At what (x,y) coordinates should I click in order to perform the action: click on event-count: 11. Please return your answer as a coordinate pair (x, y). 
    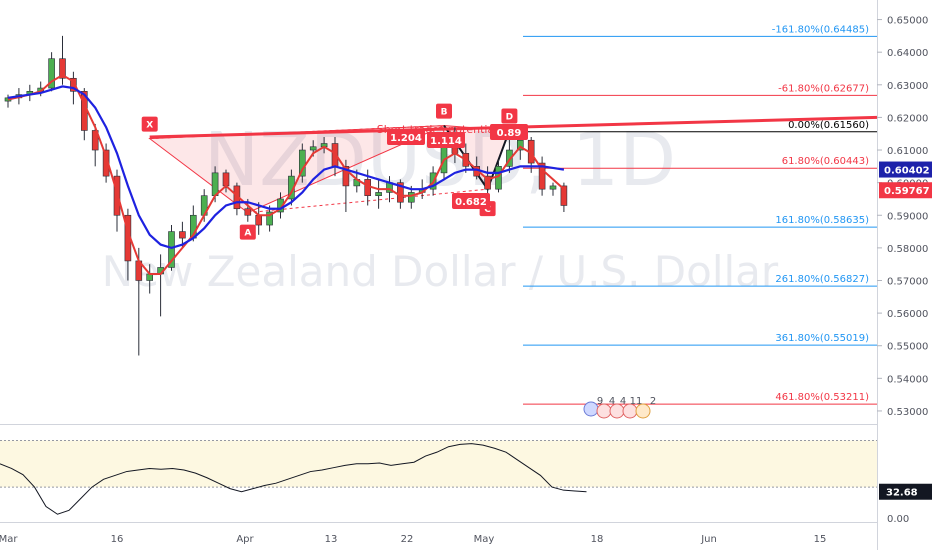
    Looking at the image, I should click on (636, 401).